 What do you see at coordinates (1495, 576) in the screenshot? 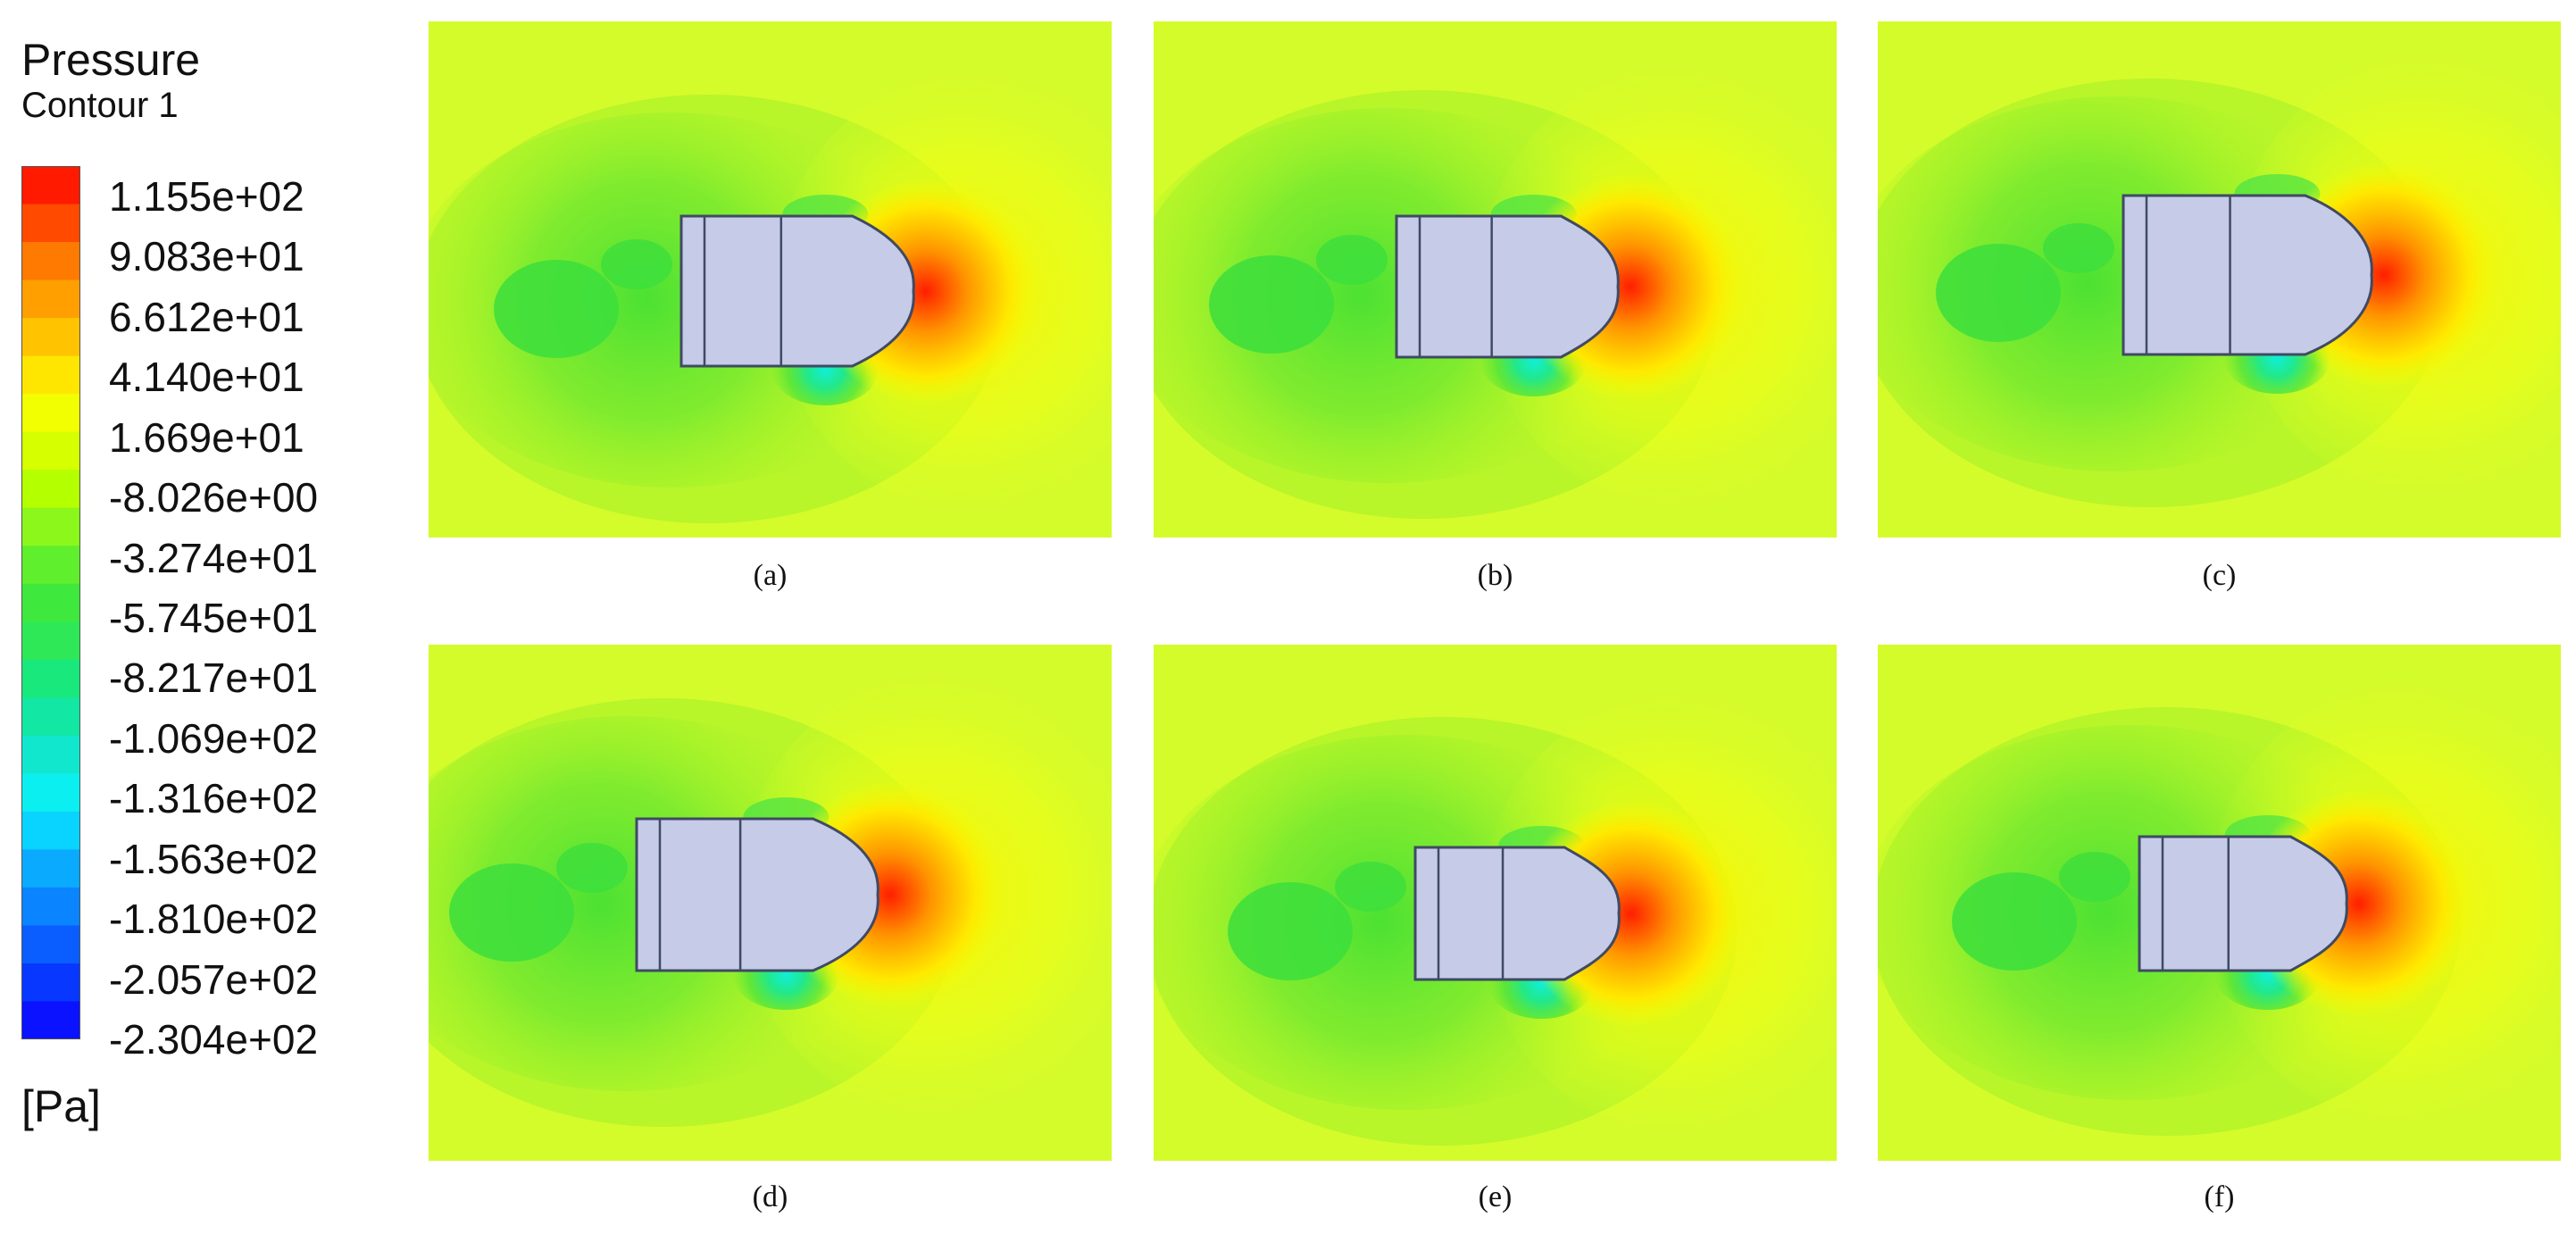
I see `caption-b: (b)` at bounding box center [1495, 576].